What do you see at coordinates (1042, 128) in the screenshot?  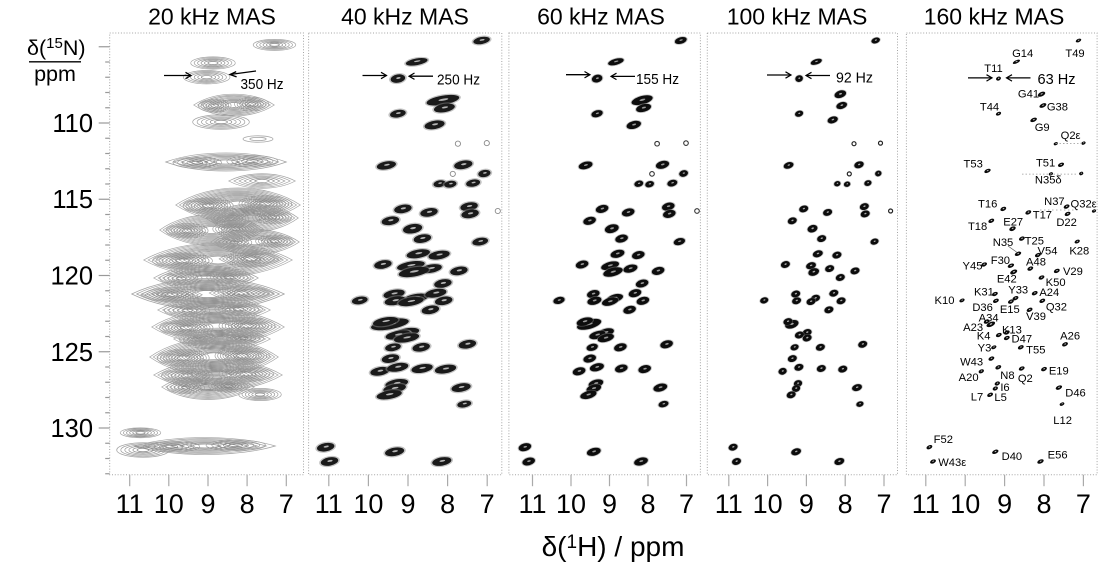 I see `svg-text: G9` at bounding box center [1042, 128].